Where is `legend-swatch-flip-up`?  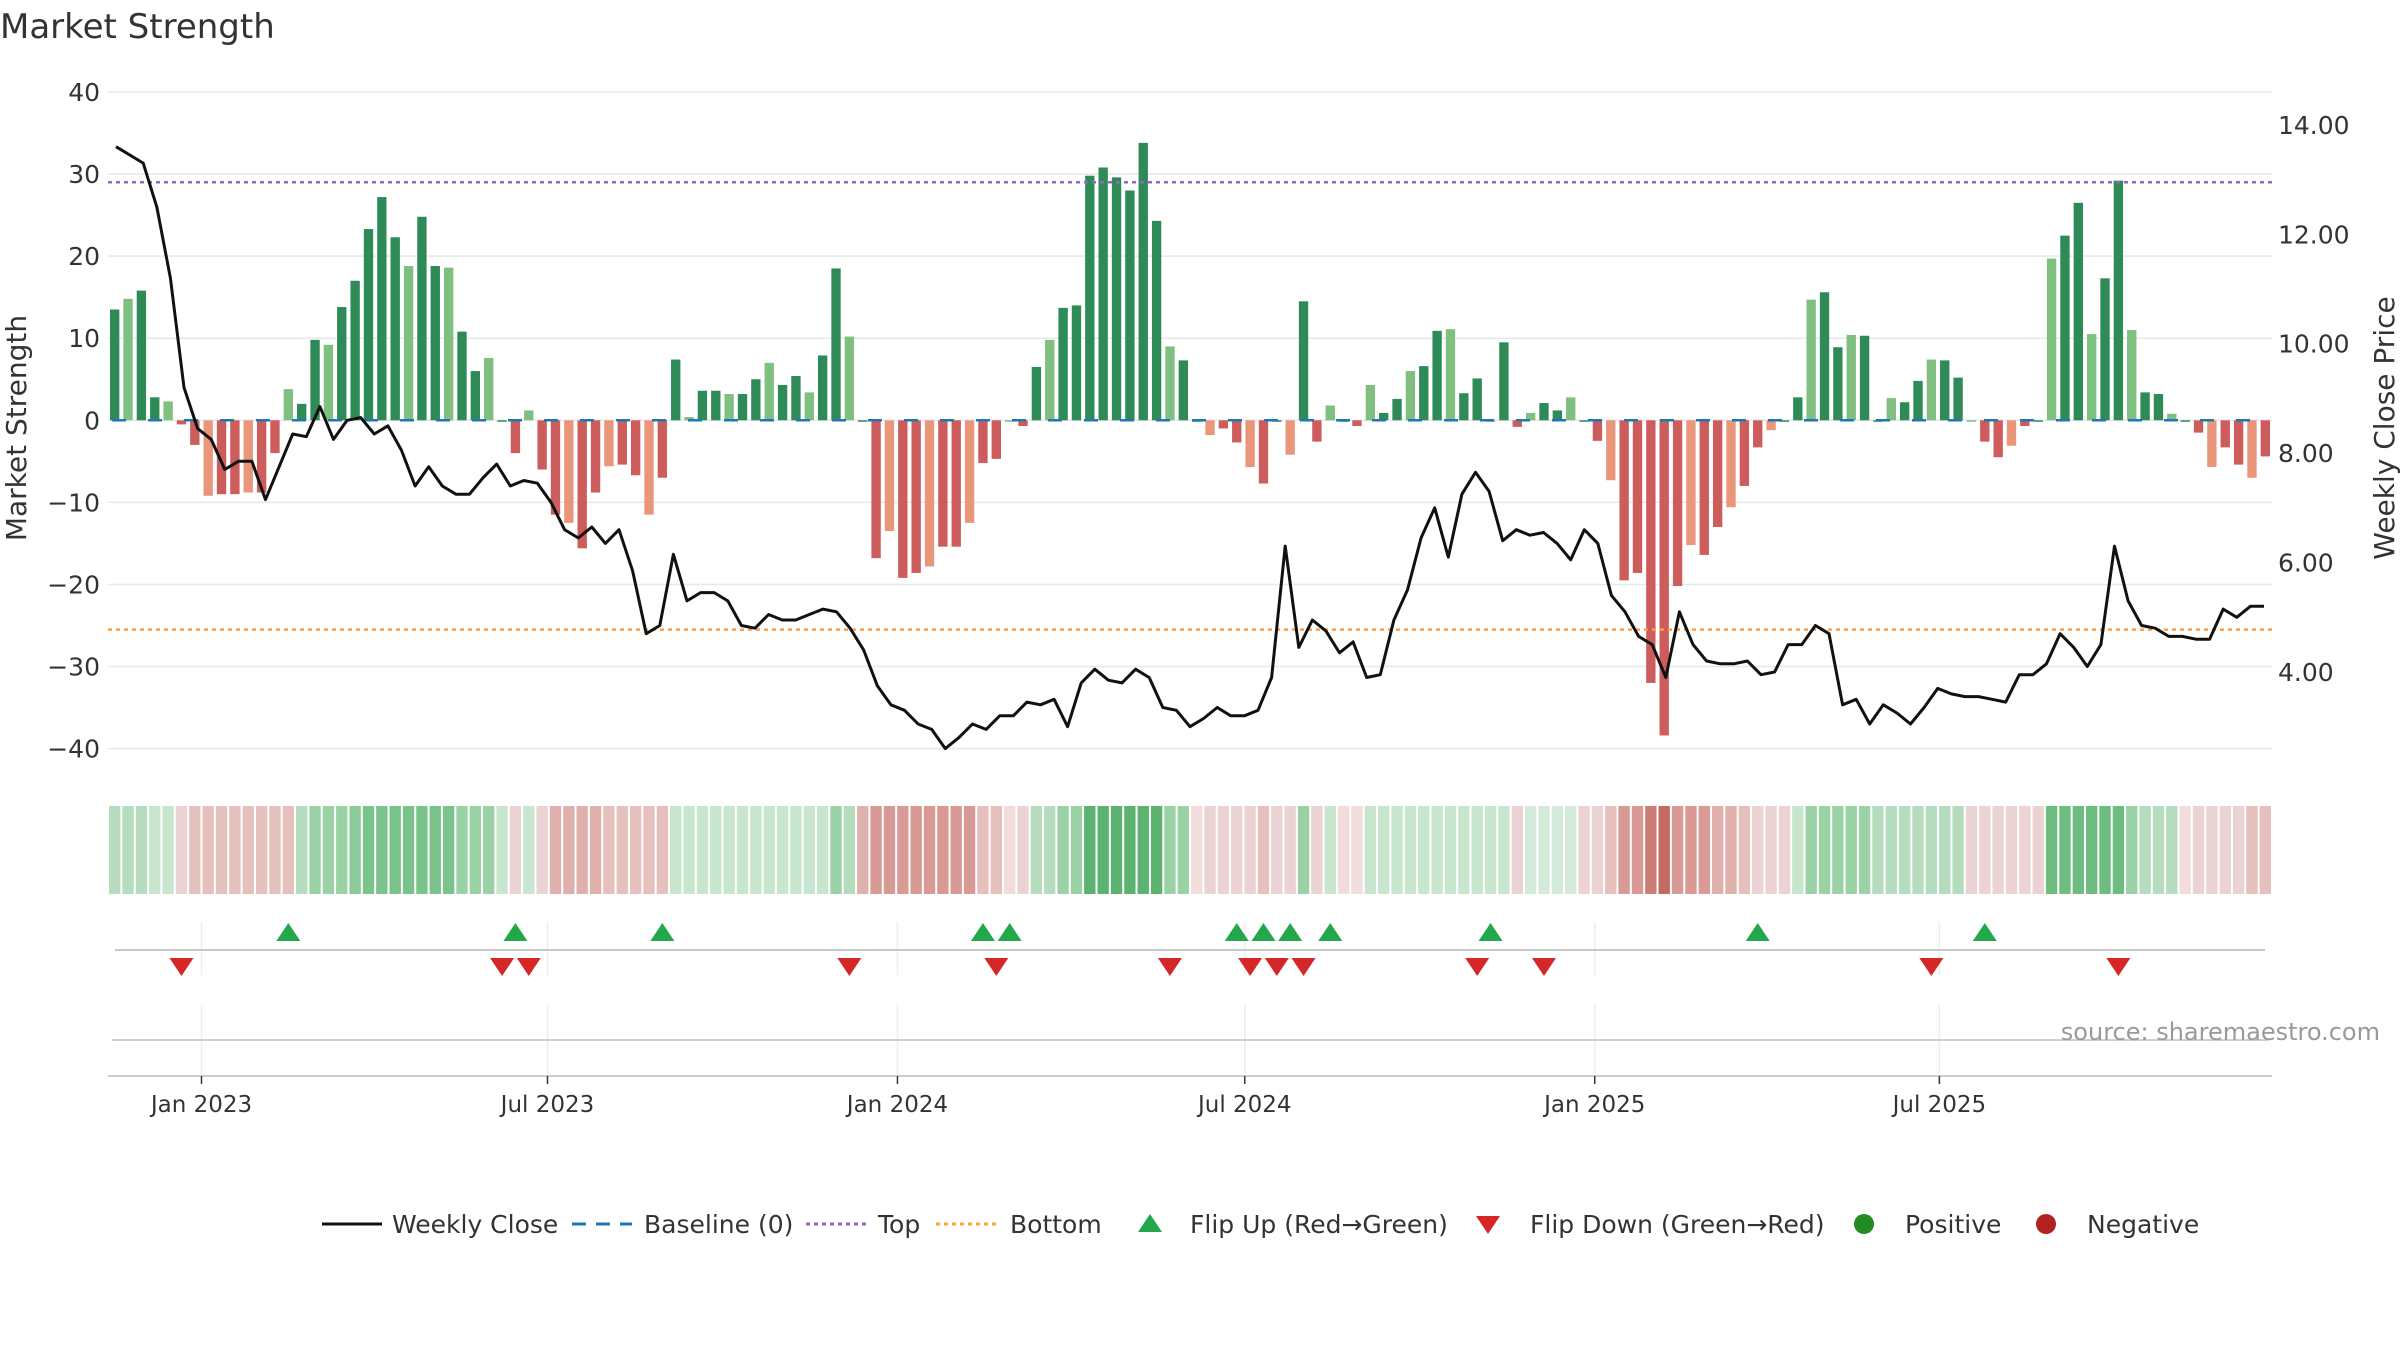
legend-swatch-flip-up is located at coordinates (1150, 1223).